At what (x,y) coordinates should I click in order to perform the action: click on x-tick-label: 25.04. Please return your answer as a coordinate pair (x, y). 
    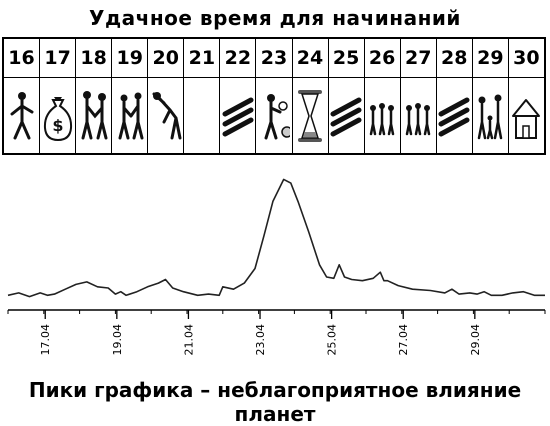
    Looking at the image, I should click on (332, 340).